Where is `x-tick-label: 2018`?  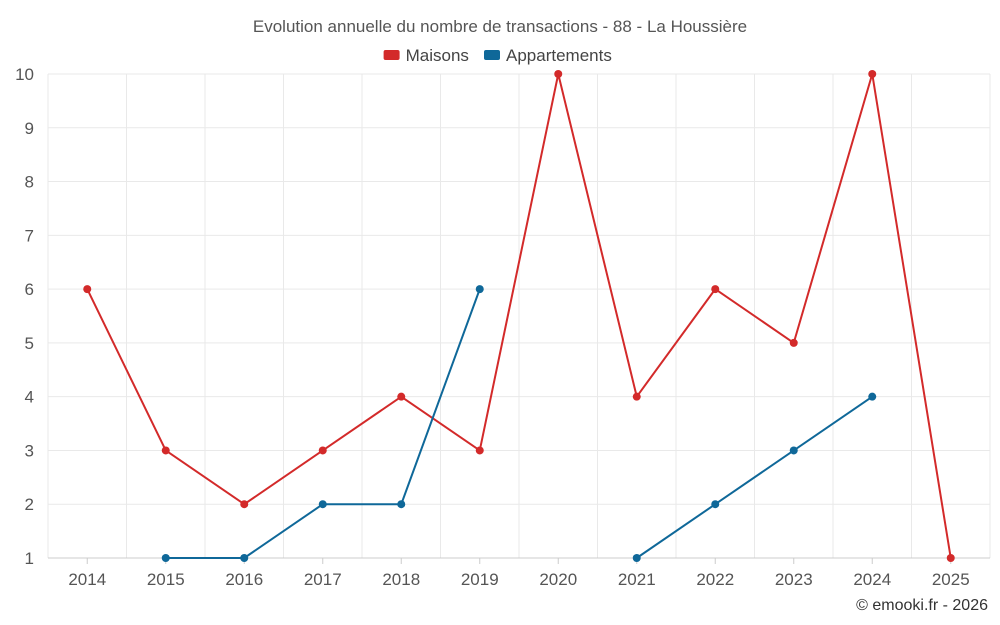
x-tick-label: 2018 is located at coordinates (401, 579).